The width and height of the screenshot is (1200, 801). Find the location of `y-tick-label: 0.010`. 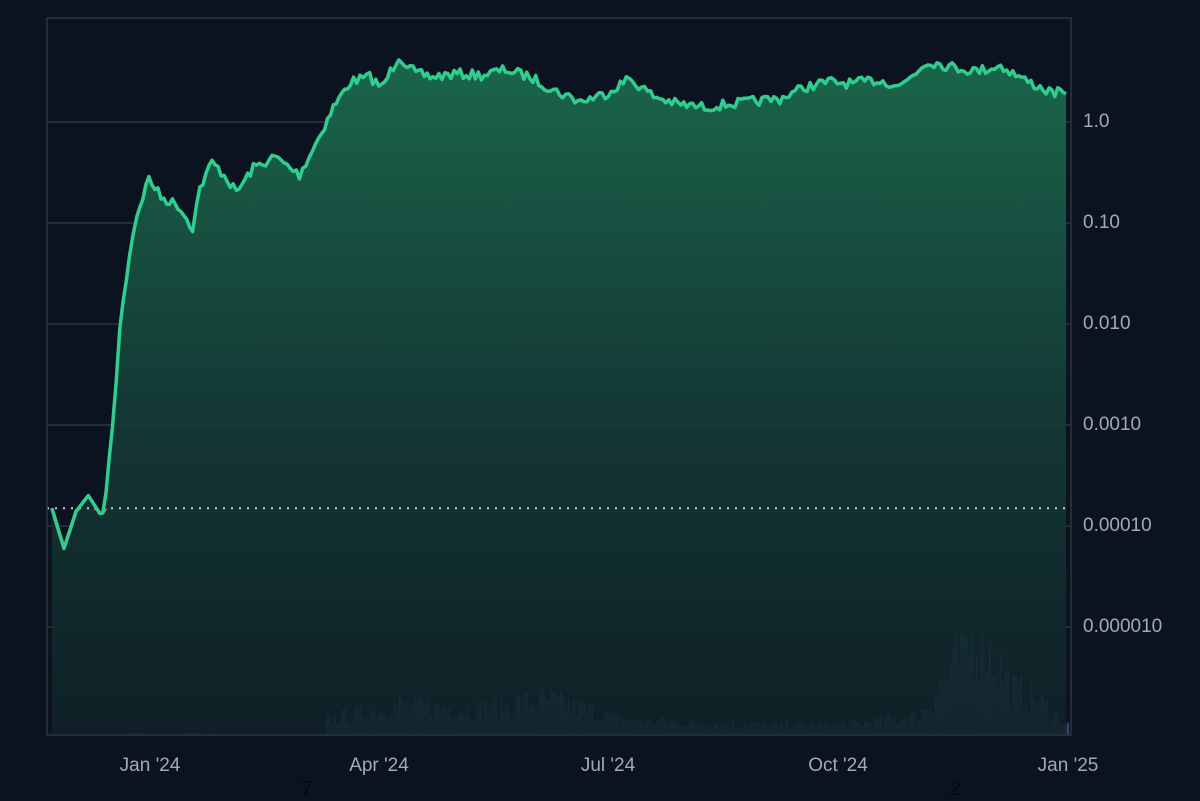

y-tick-label: 0.010 is located at coordinates (1107, 323).